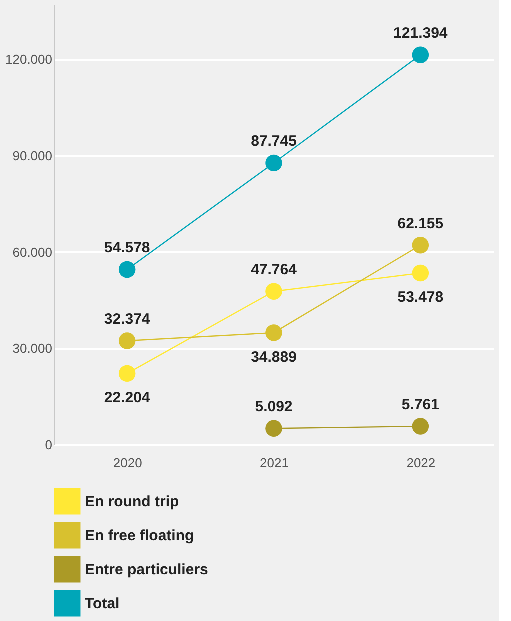 Image resolution: width=511 pixels, height=621 pixels. I want to click on data-label: 22.204, so click(127, 398).